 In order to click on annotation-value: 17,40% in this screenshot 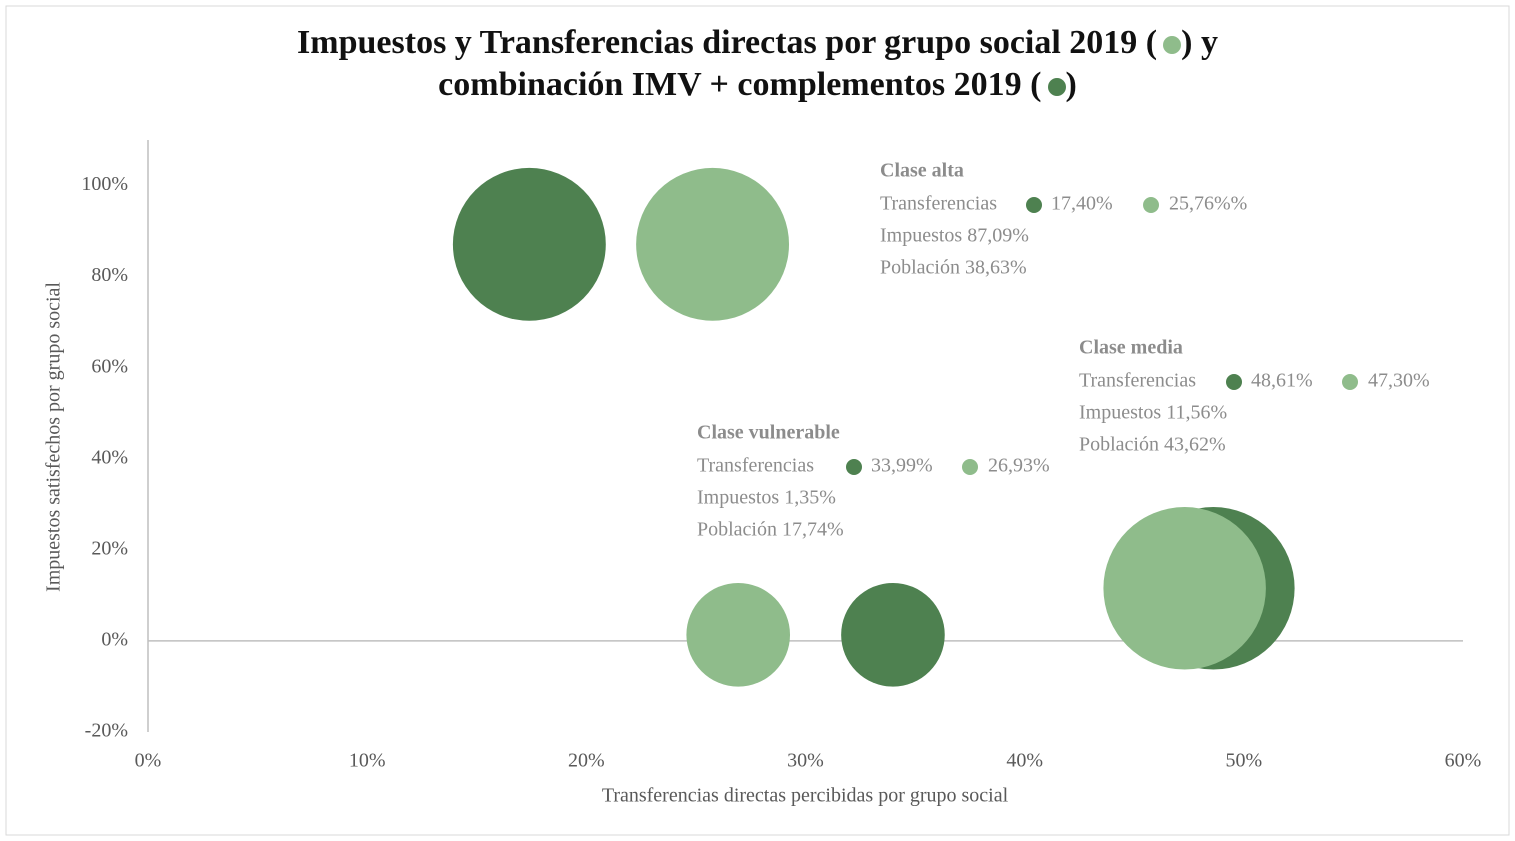, I will do `click(1082, 204)`.